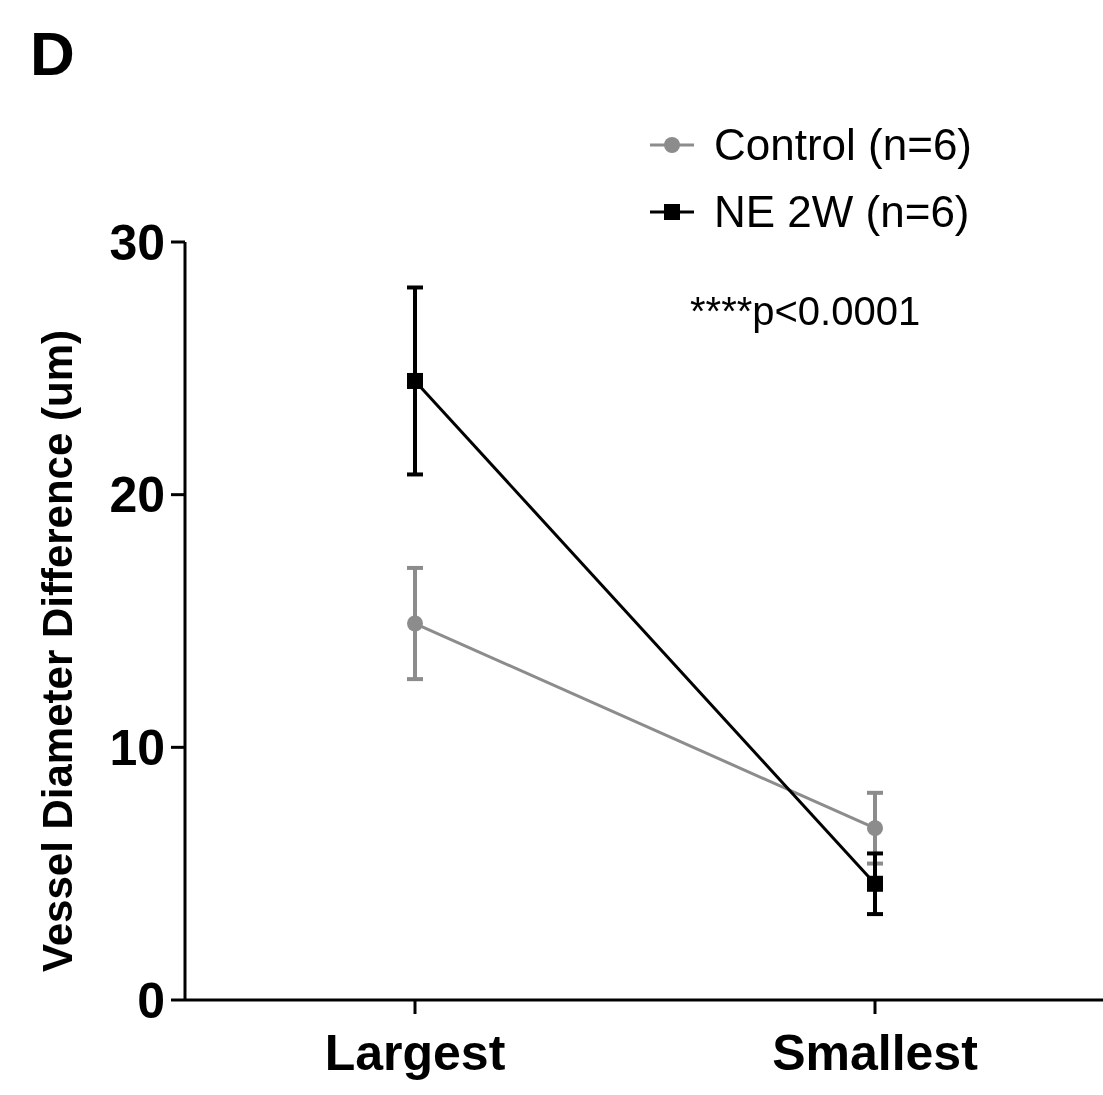  What do you see at coordinates (137, 747) in the screenshot?
I see `y-tick-label: 10` at bounding box center [137, 747].